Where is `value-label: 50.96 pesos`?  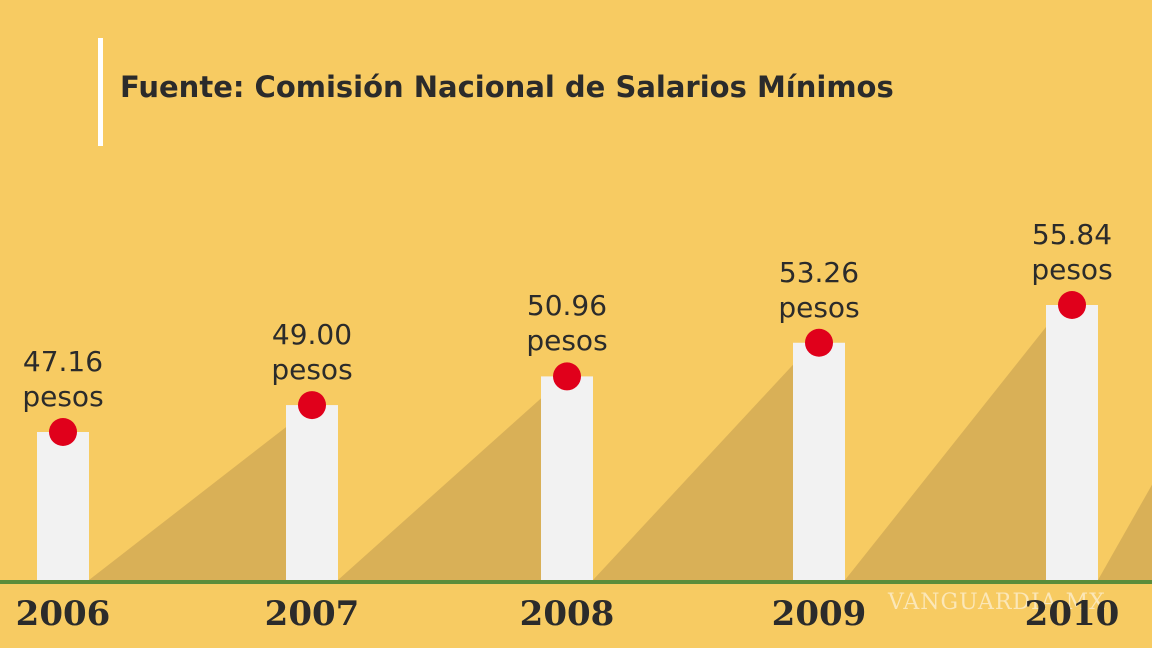
value-label: 50.96 pesos is located at coordinates (567, 323).